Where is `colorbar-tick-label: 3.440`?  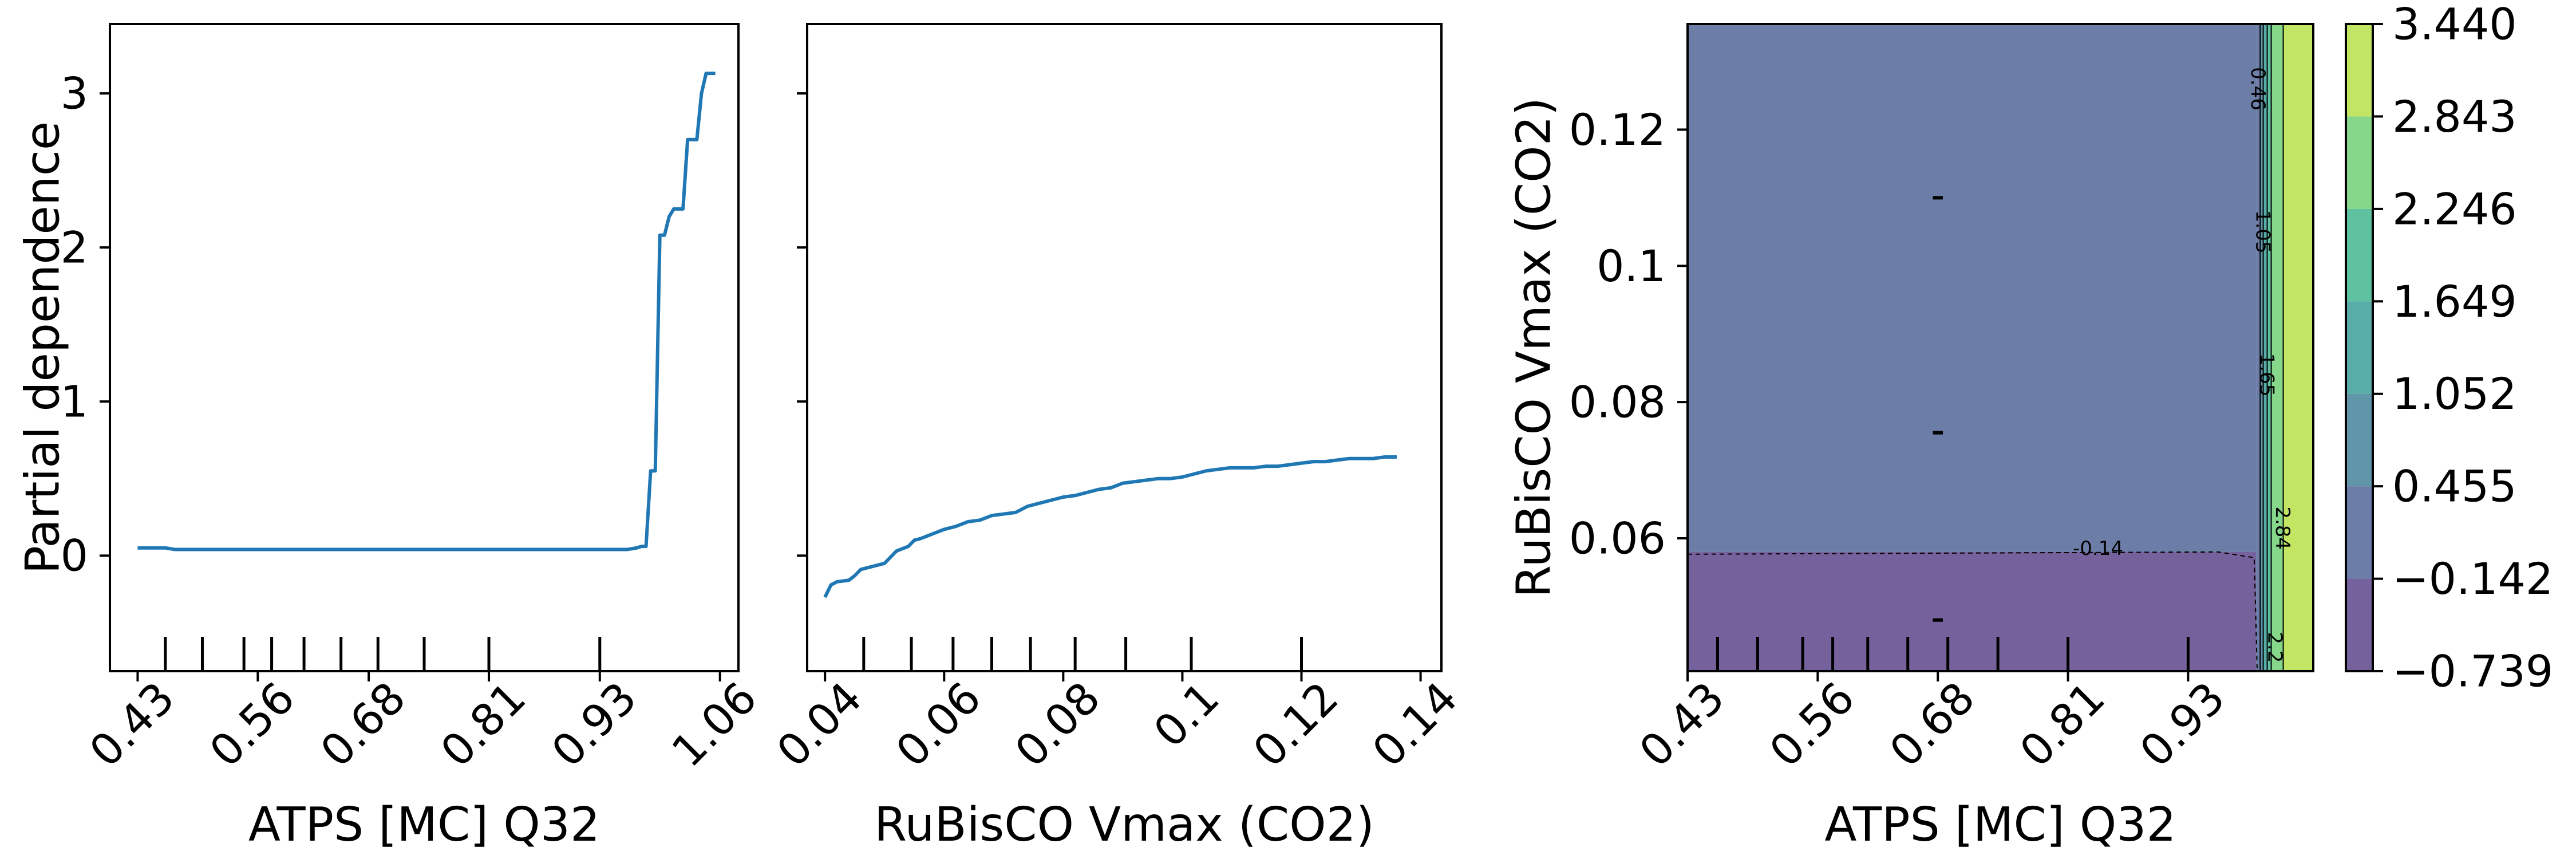
colorbar-tick-label: 3.440 is located at coordinates (2454, 25).